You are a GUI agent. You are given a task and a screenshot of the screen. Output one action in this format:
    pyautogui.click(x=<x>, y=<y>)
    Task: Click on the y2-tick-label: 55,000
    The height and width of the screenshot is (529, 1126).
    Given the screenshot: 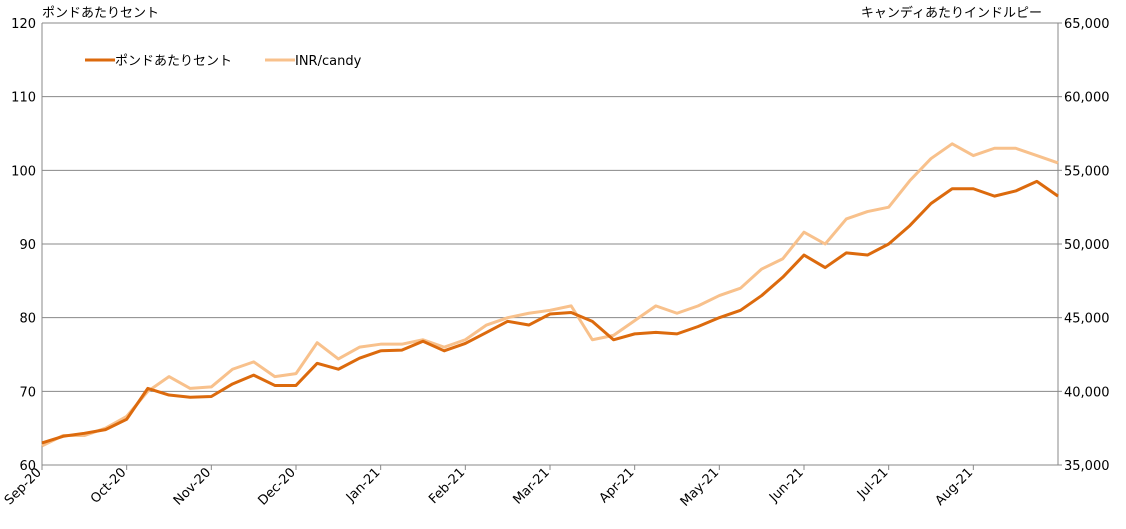 What is the action you would take?
    pyautogui.click(x=1087, y=171)
    